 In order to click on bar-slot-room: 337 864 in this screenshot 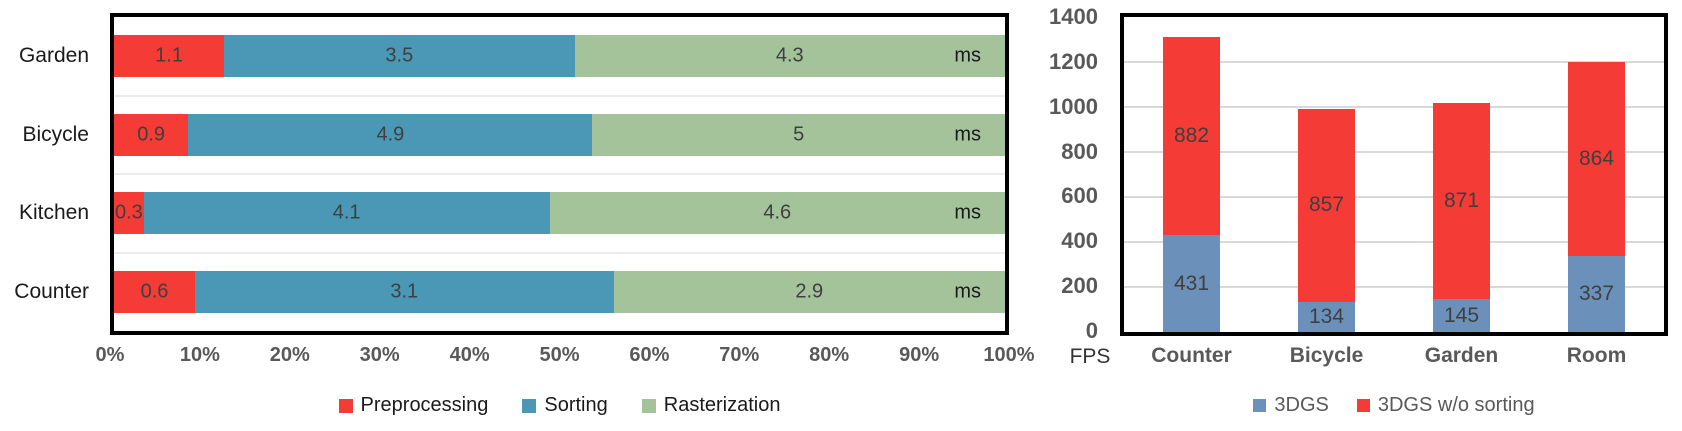, I will do `click(1596, 174)`.